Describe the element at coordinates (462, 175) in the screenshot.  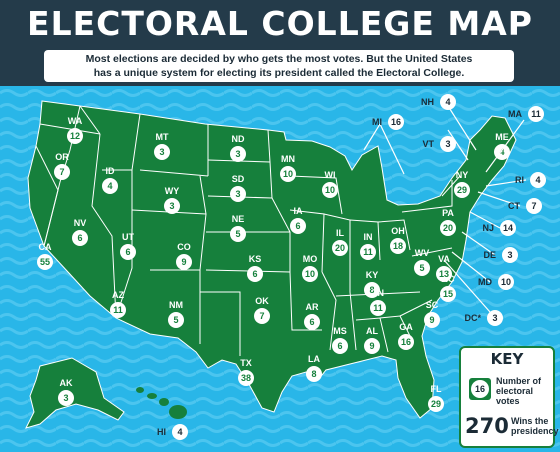
I see `state-abbr: NY` at that location.